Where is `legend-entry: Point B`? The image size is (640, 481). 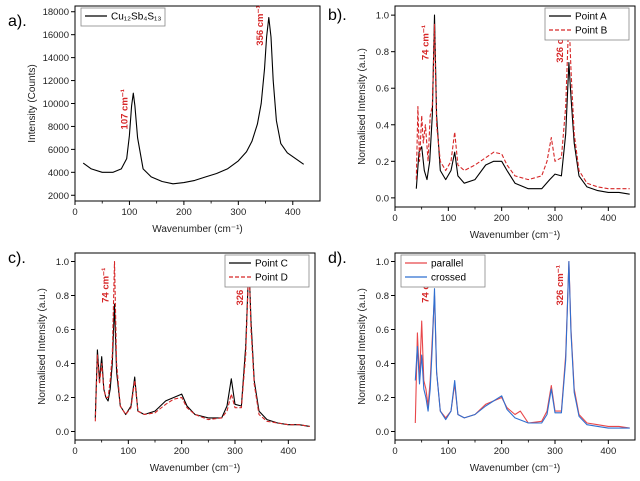 legend-entry: Point B is located at coordinates (591, 31).